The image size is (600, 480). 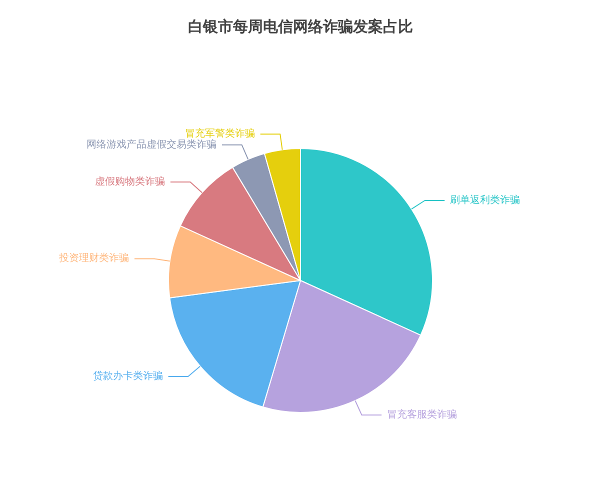 What do you see at coordinates (220, 134) in the screenshot?
I see `slice-label: 冒充军警类诈骗` at bounding box center [220, 134].